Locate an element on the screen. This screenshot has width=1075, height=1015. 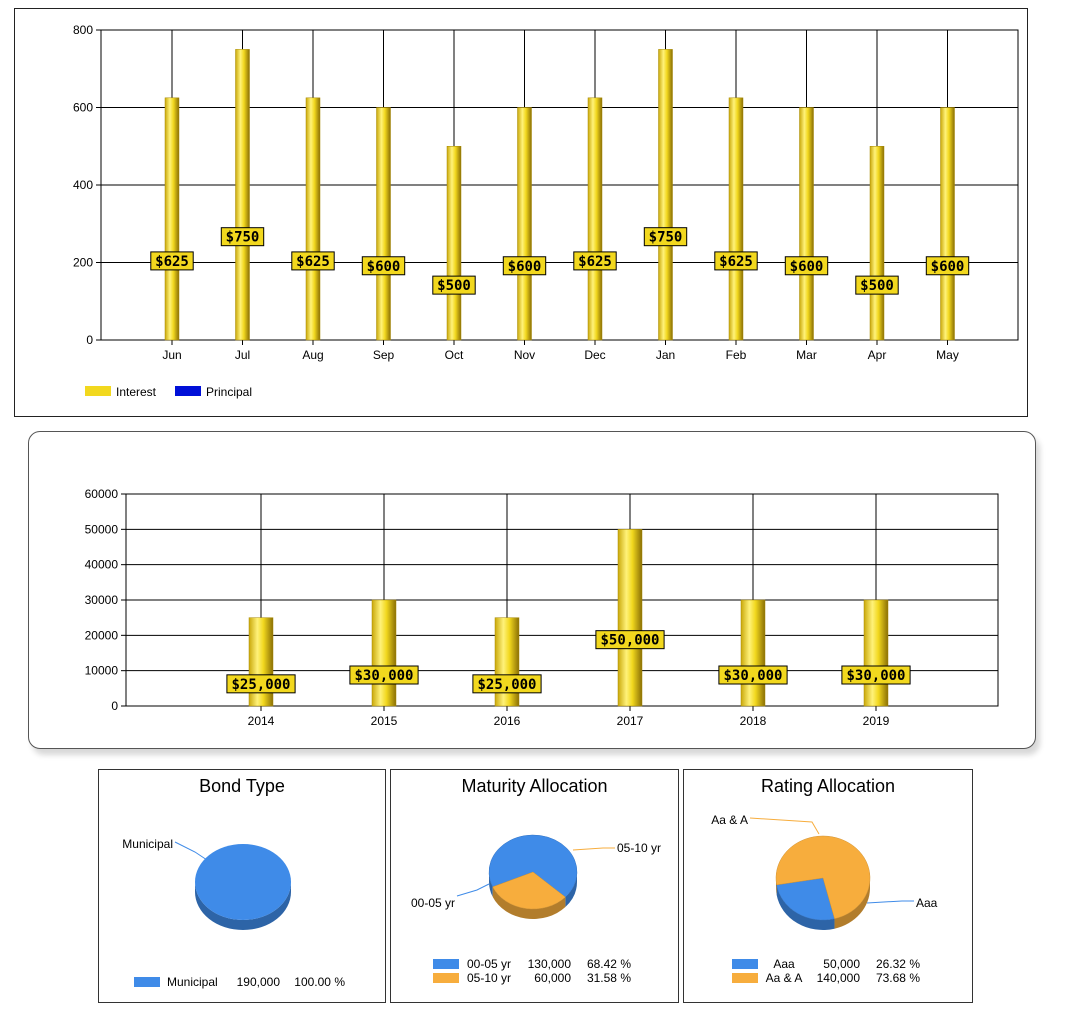
legend-label: 05-10 yr is located at coordinates (489, 978).